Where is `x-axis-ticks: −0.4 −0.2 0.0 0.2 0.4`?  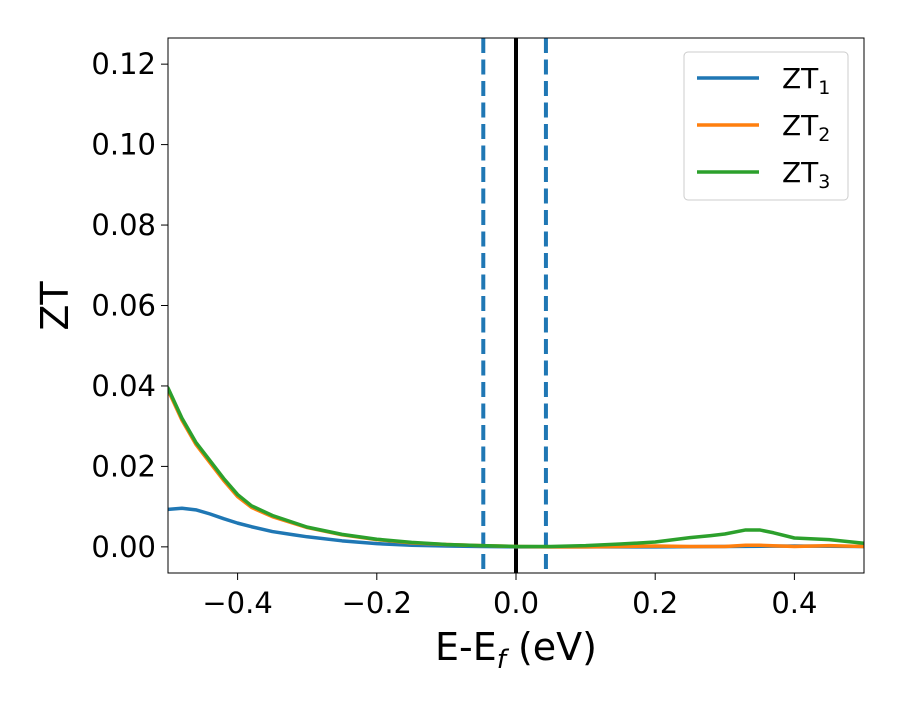 x-axis-ticks: −0.4 −0.2 0.0 0.2 0.4 is located at coordinates (509, 596).